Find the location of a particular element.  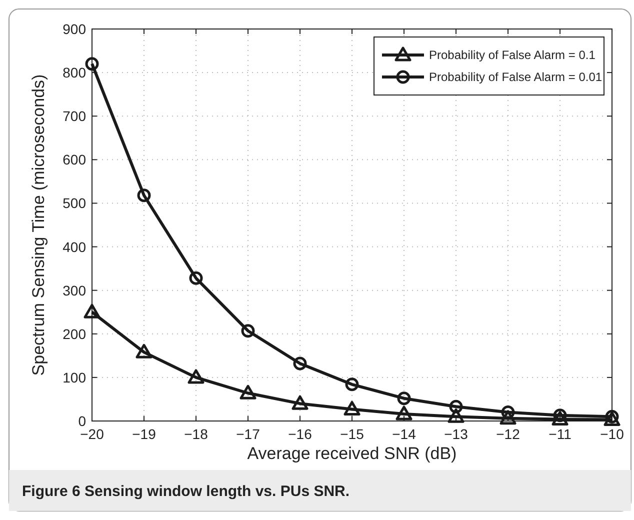

x-tick-label: −15 is located at coordinates (352, 434).